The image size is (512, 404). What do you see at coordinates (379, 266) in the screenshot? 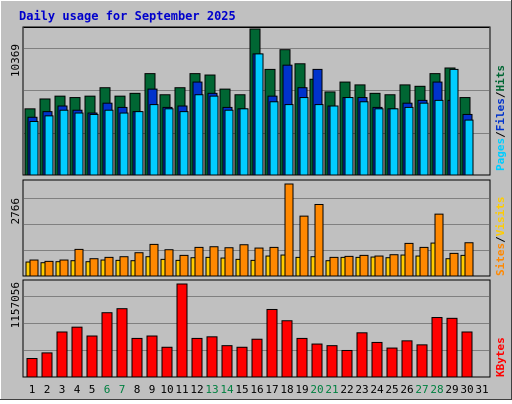
I see `bar-sites-day-24-body` at bounding box center [379, 266].